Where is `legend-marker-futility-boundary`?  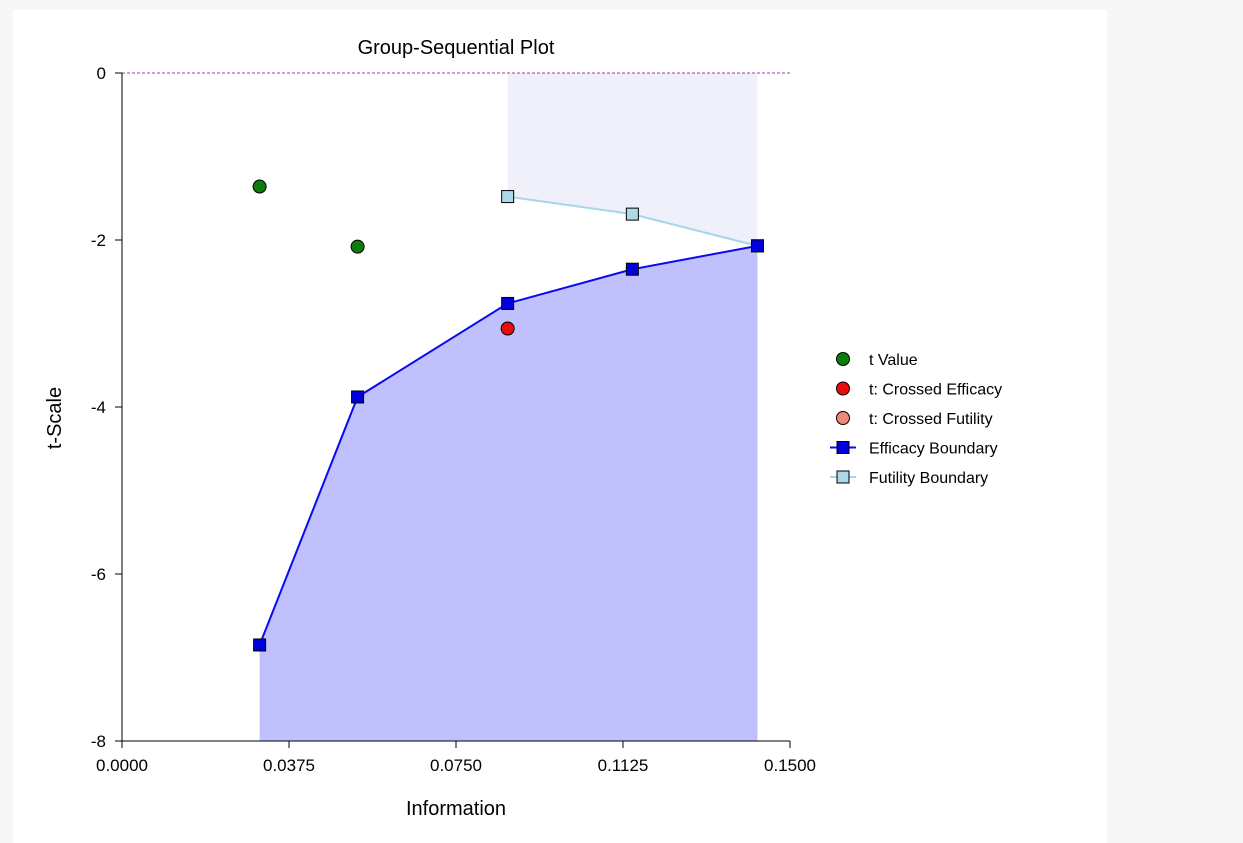
legend-marker-futility-boundary is located at coordinates (843, 477).